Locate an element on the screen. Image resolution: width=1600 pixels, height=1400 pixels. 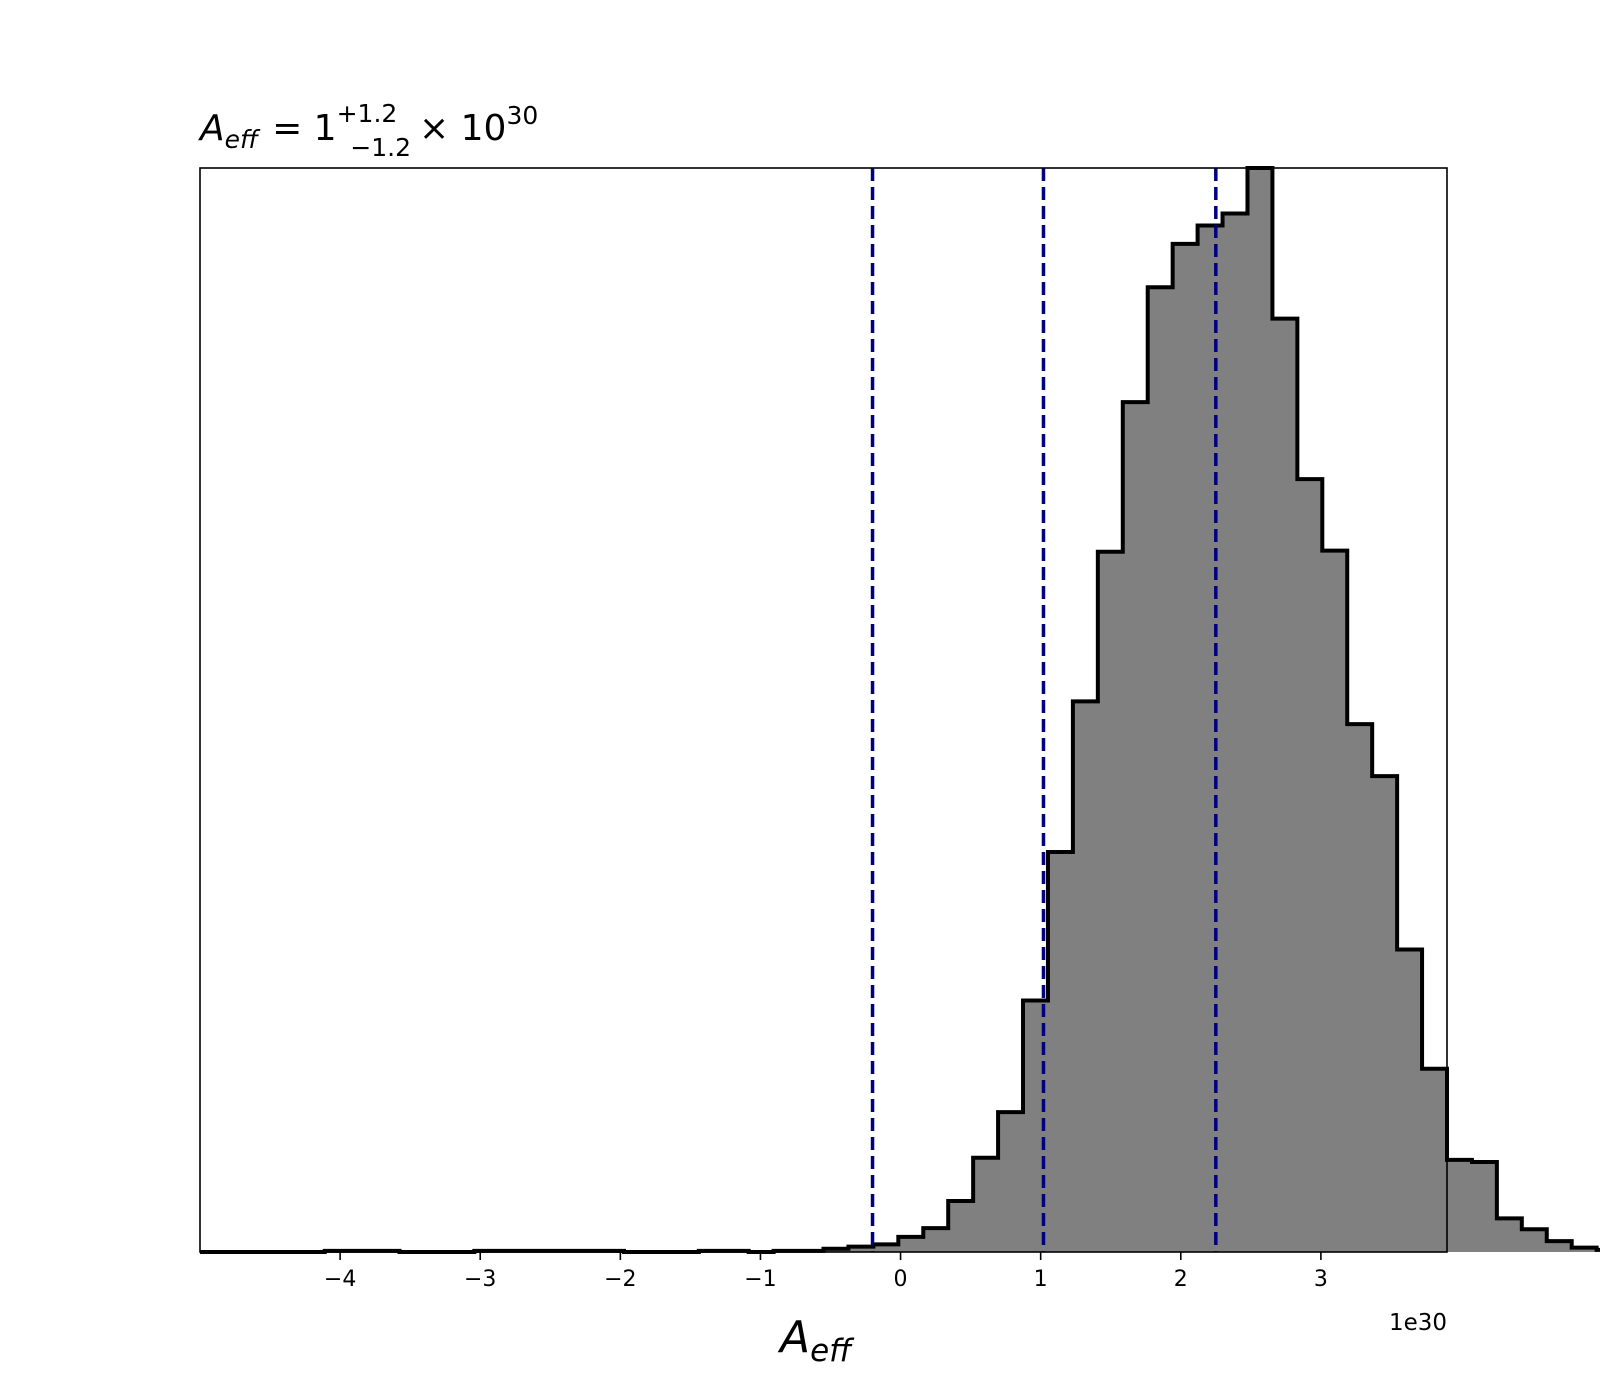
x-tick-label: 2 is located at coordinates (1181, 1279).